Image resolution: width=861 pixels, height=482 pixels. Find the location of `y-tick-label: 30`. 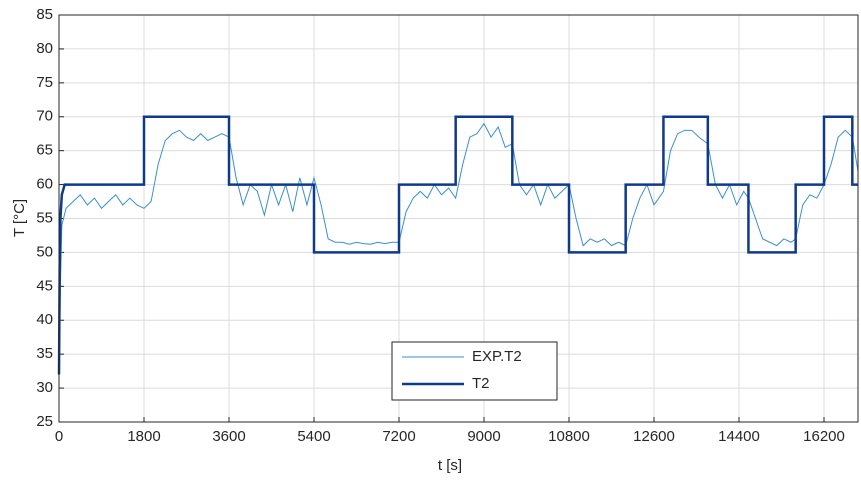

y-tick-label: 30 is located at coordinates (44, 387).